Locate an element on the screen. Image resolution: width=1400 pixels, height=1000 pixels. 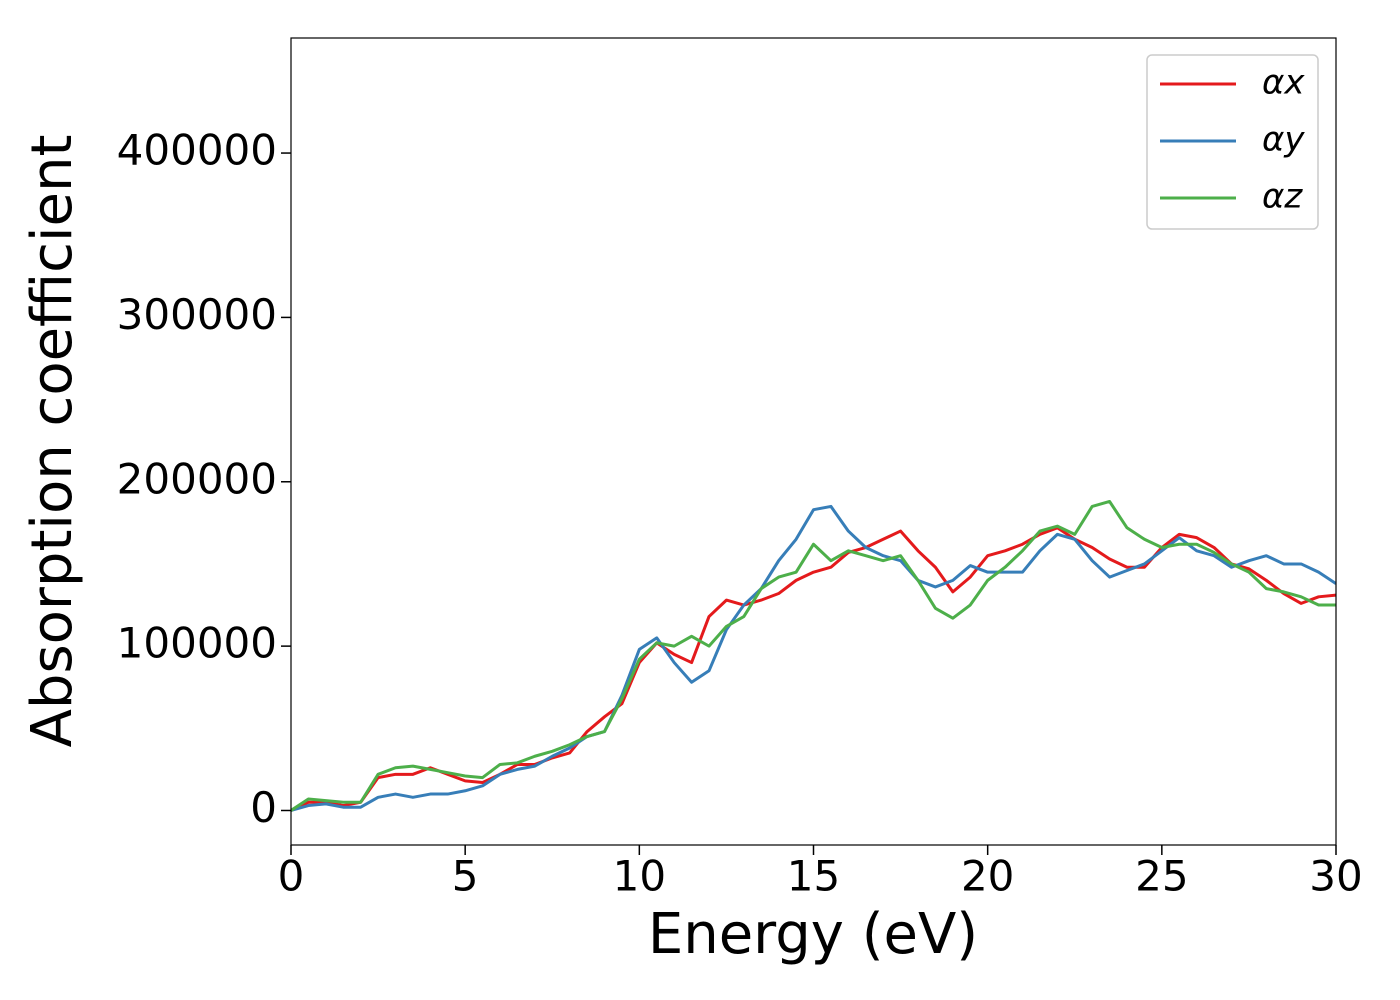
y-tick-label: 200000 is located at coordinates (197, 478).